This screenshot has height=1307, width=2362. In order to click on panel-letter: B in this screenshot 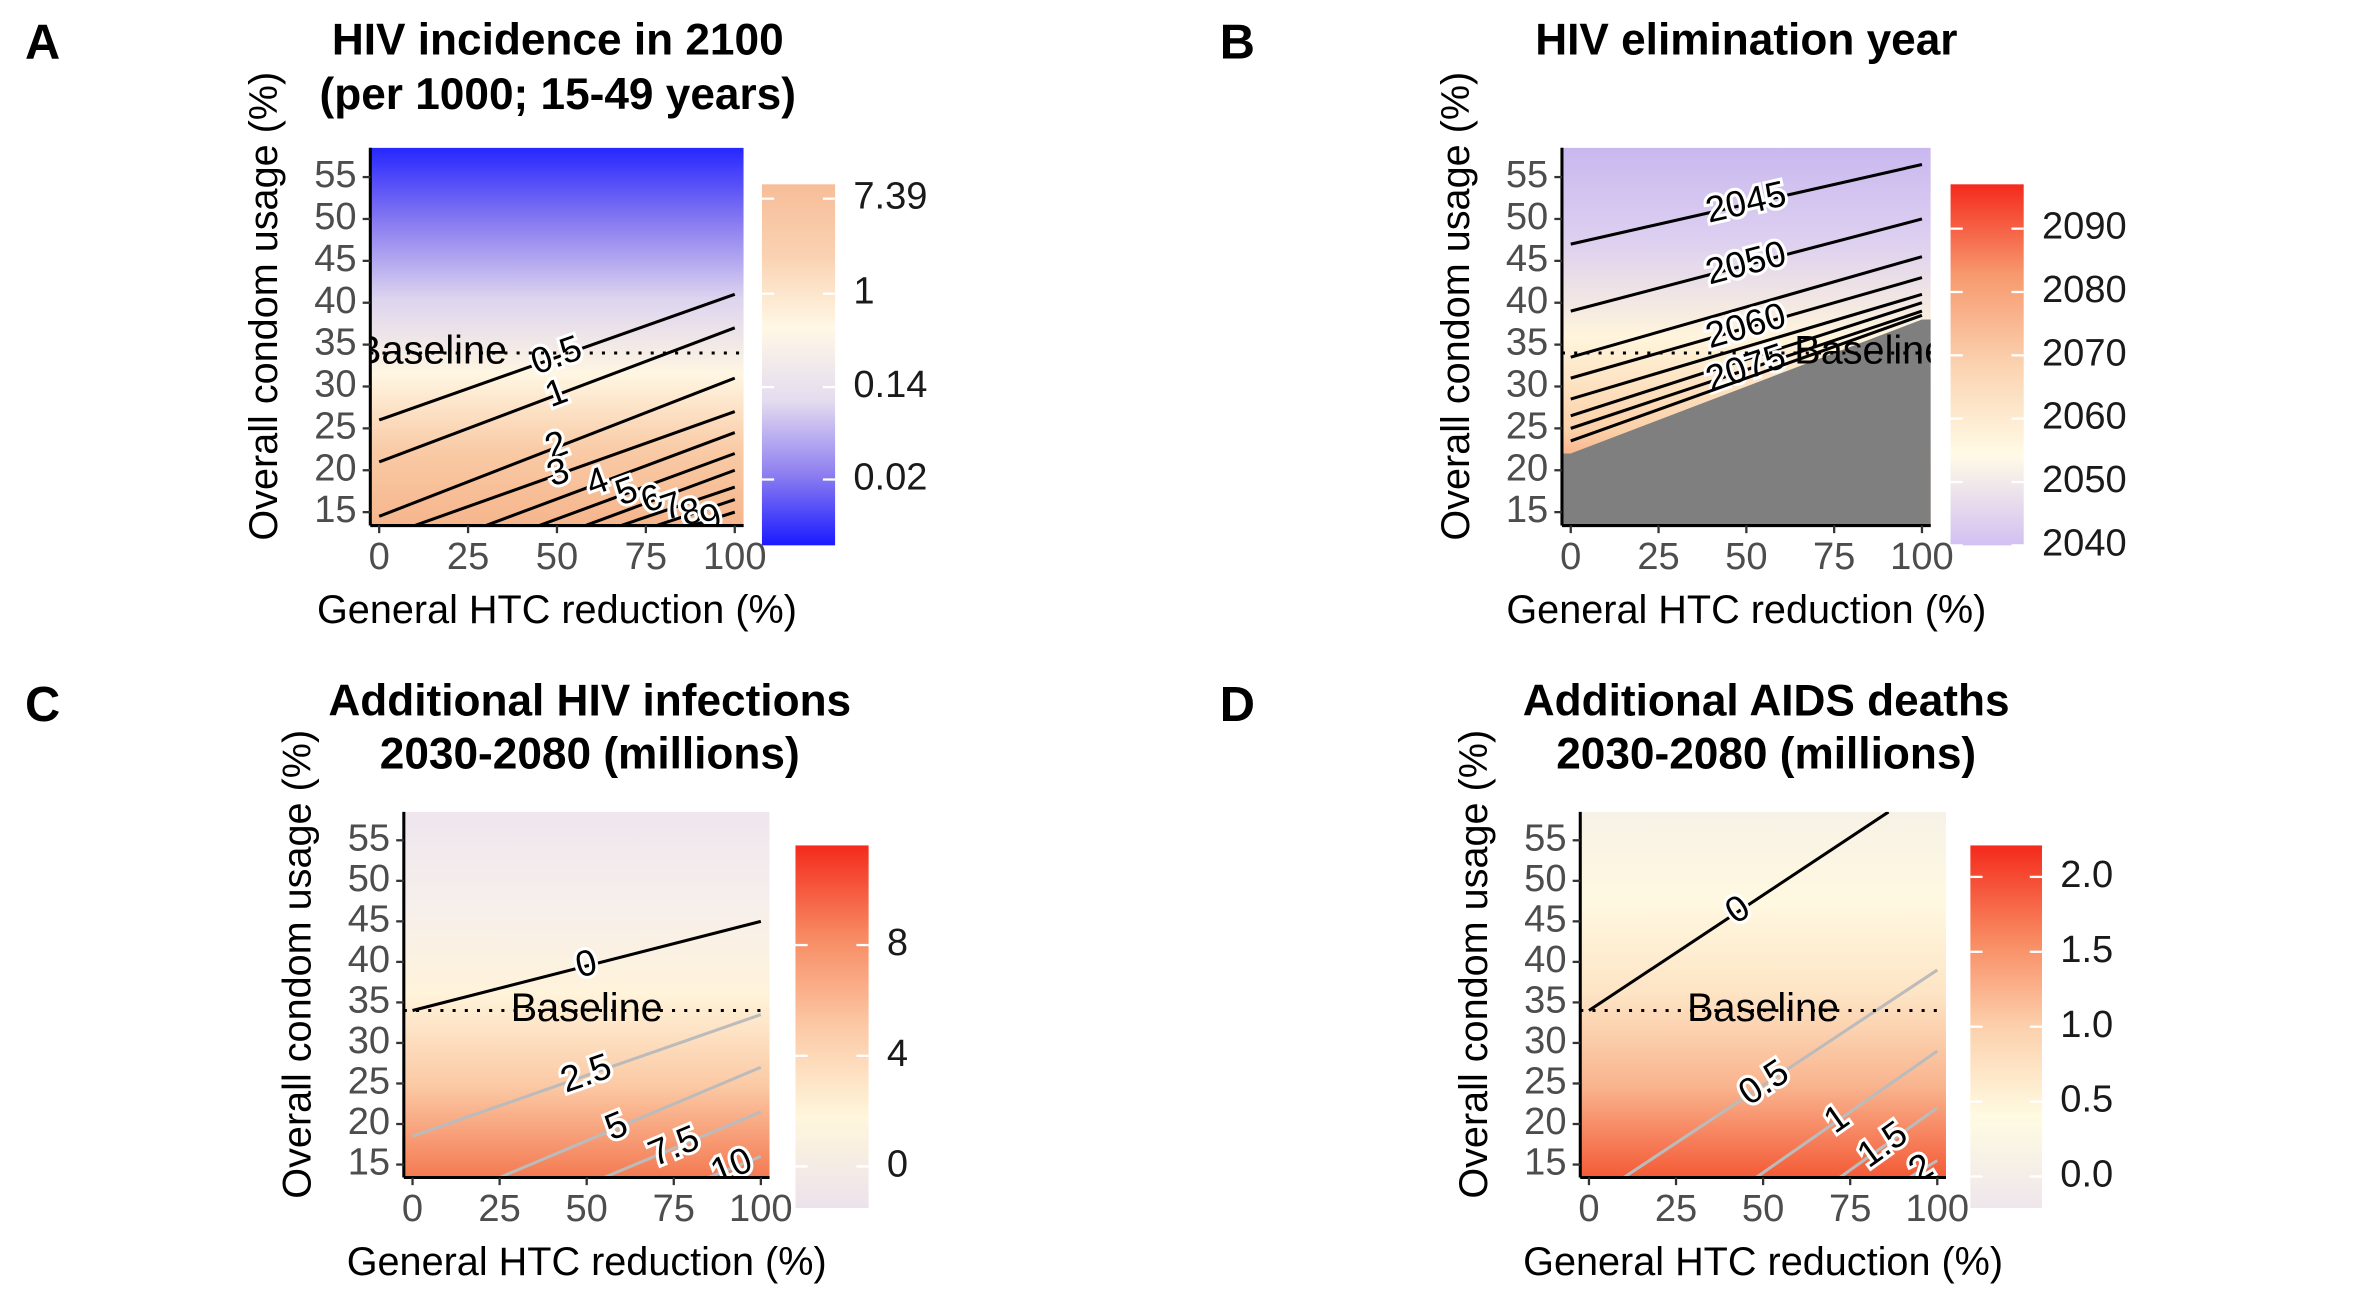, I will do `click(1237, 43)`.